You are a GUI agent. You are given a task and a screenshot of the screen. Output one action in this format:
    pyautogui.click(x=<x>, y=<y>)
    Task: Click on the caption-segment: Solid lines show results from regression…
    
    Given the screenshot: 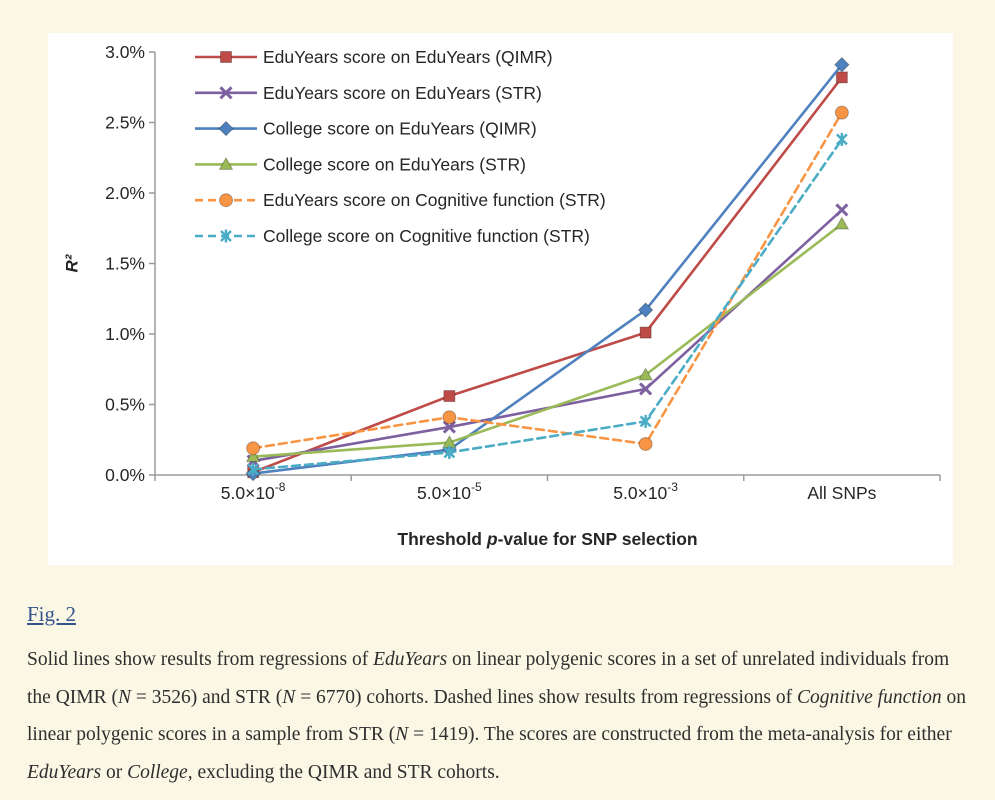 What is the action you would take?
    pyautogui.click(x=200, y=659)
    